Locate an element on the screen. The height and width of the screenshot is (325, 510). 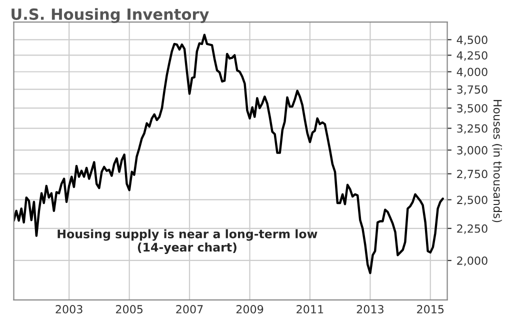
y-tick-label: 4,250 is located at coordinates (472, 56).